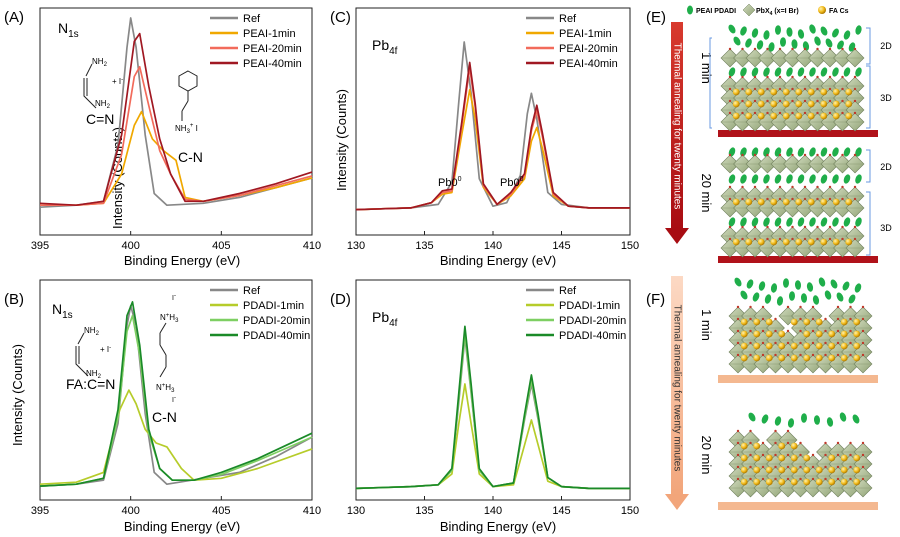  Describe the element at coordinates (677, 126) in the screenshot. I see `annealing-arrow-e-shaft` at that location.